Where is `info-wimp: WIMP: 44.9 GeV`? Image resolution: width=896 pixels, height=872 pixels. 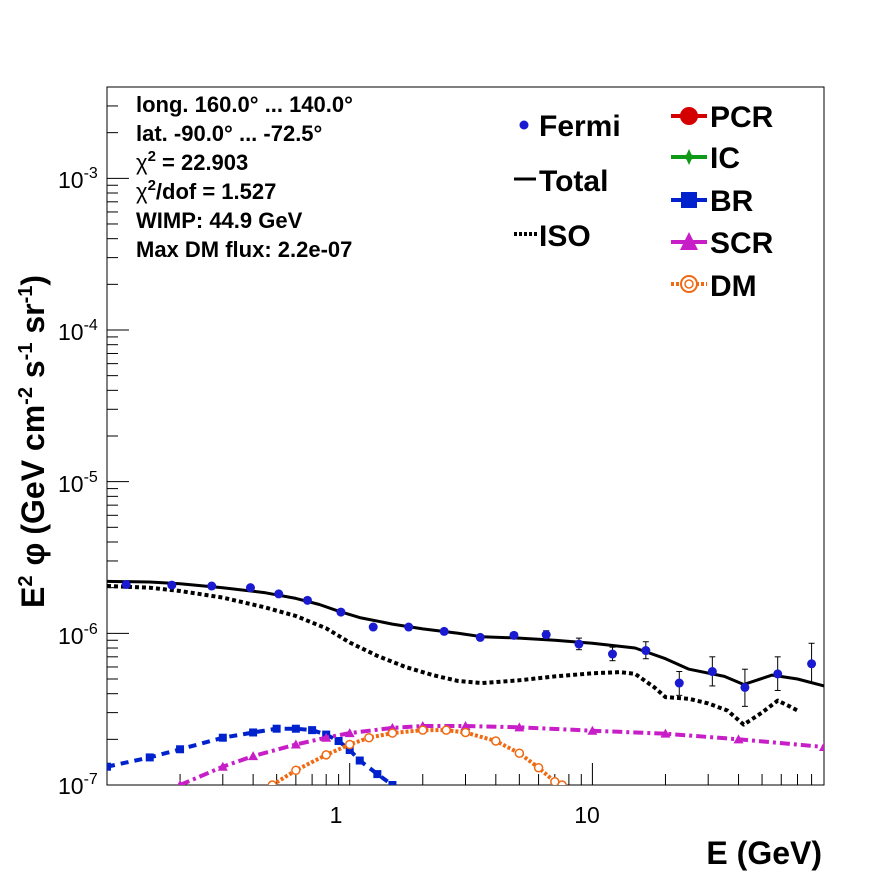
info-wimp: WIMP: 44.9 GeV is located at coordinates (219, 220).